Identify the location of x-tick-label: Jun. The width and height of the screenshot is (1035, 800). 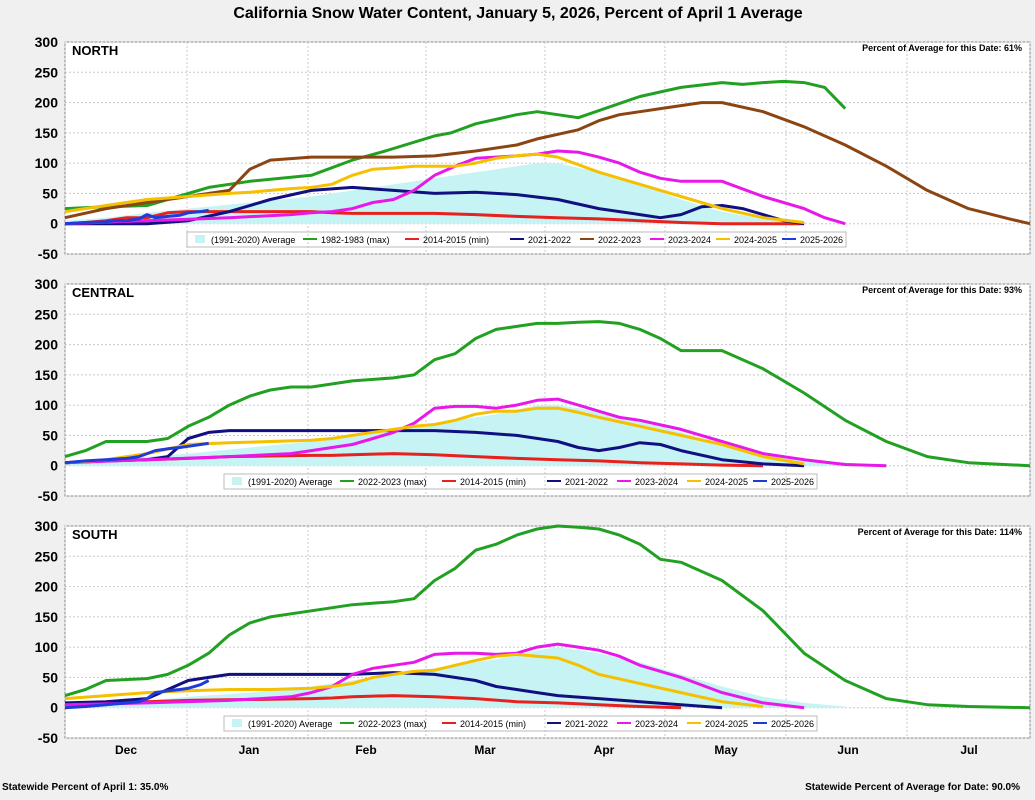
(847, 750).